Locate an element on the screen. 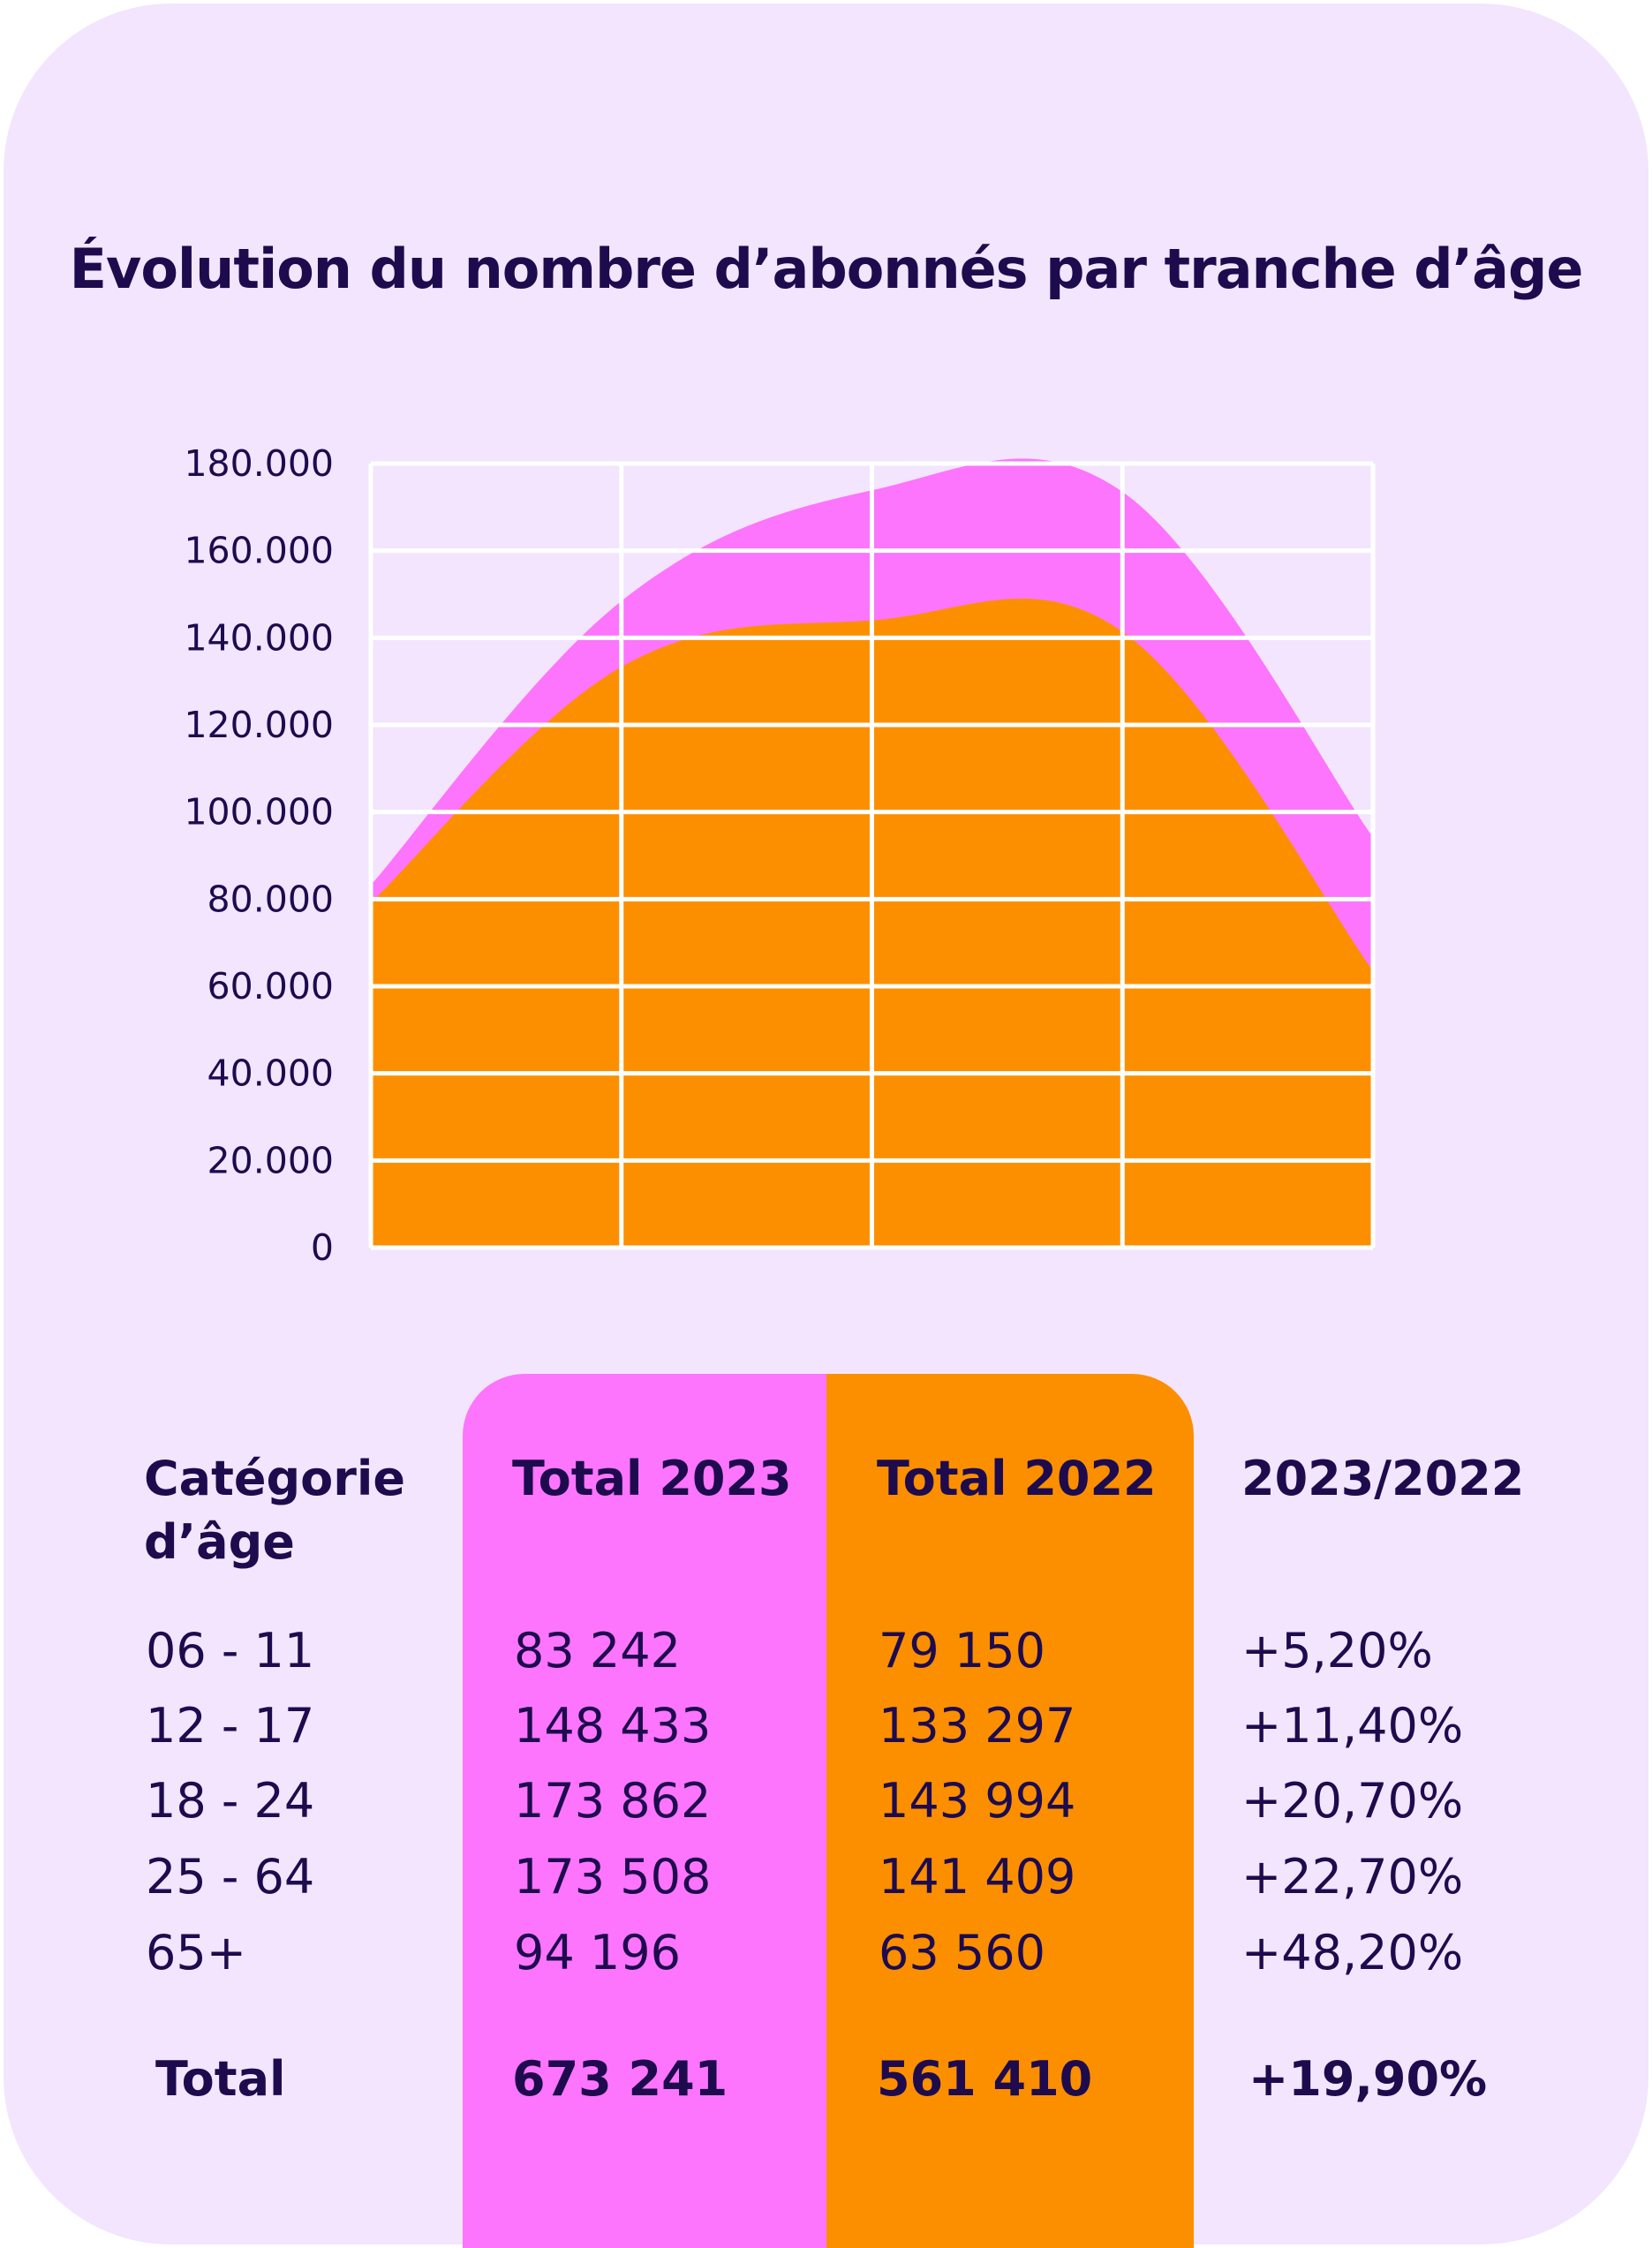  row-total-2023: 173 508 is located at coordinates (613, 1877).